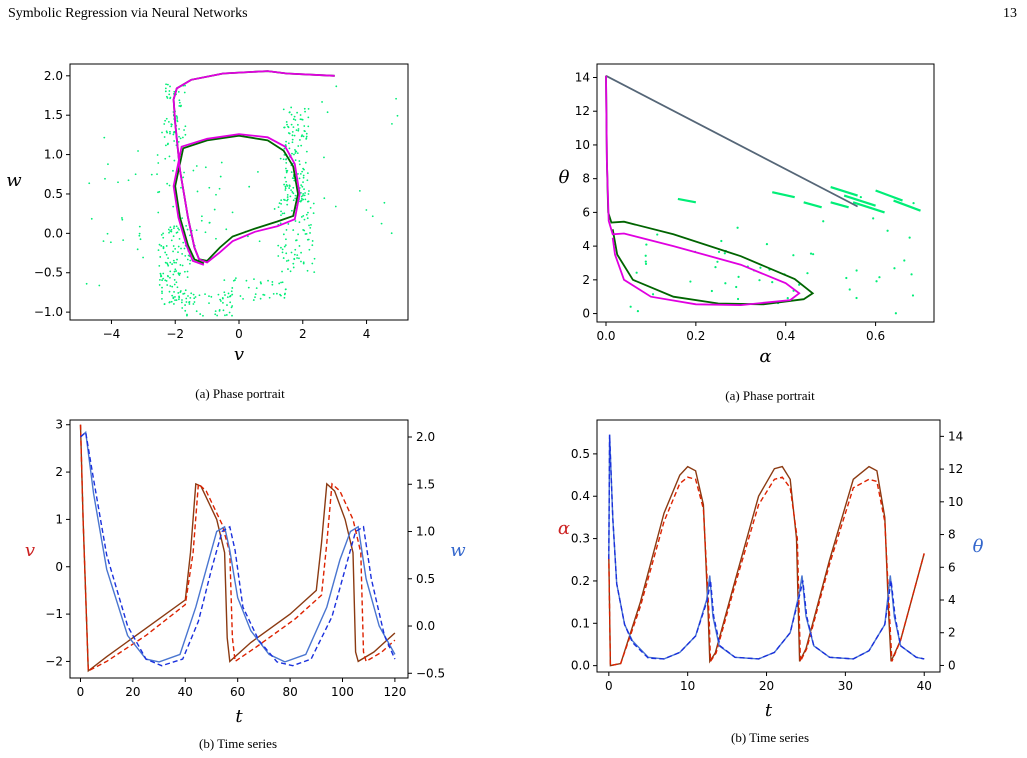  Describe the element at coordinates (253, 168) in the screenshot. I see `trajectory-line-pred` at that location.